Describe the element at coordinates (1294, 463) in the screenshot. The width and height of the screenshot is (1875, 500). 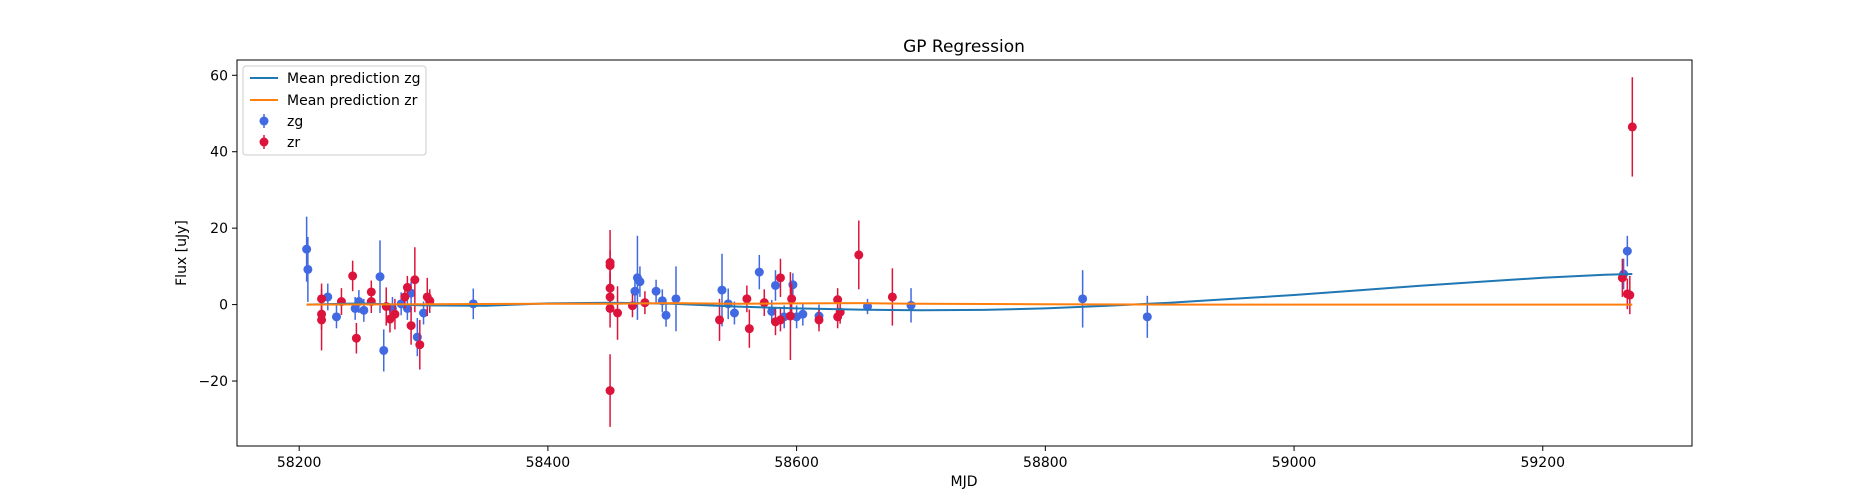
I see `x-tick-label: 59000` at that location.